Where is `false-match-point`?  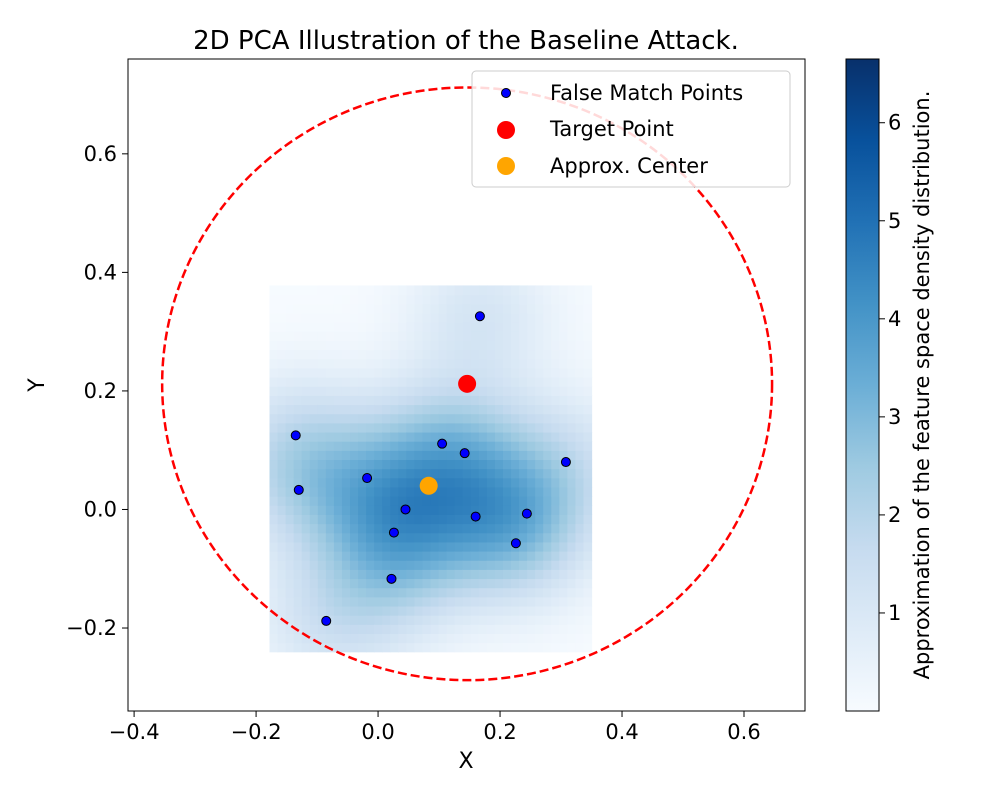 false-match-point is located at coordinates (479, 316).